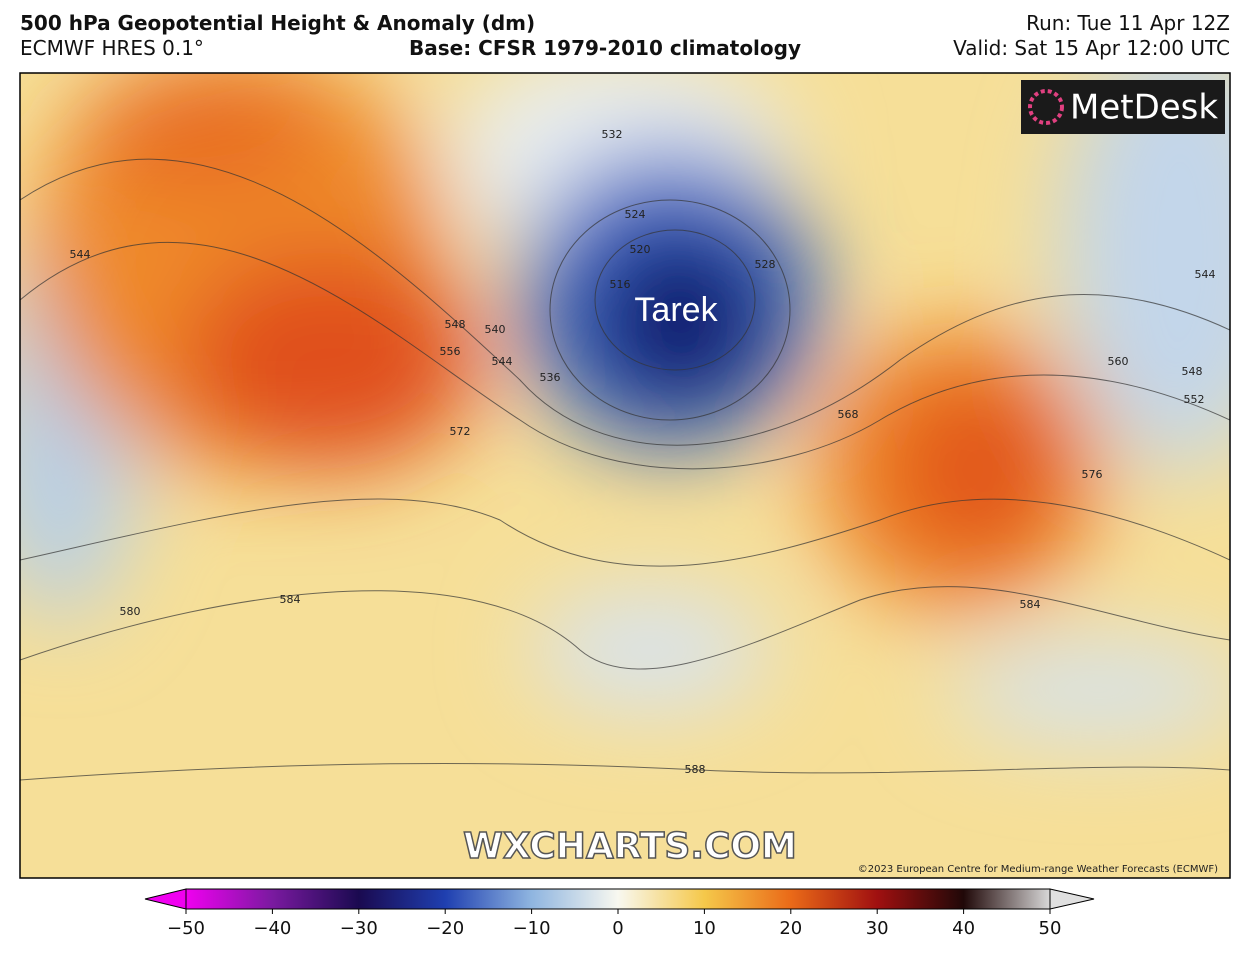 This screenshot has height=957, width=1250. What do you see at coordinates (640, 249) in the screenshot?
I see `contour-label: 520` at bounding box center [640, 249].